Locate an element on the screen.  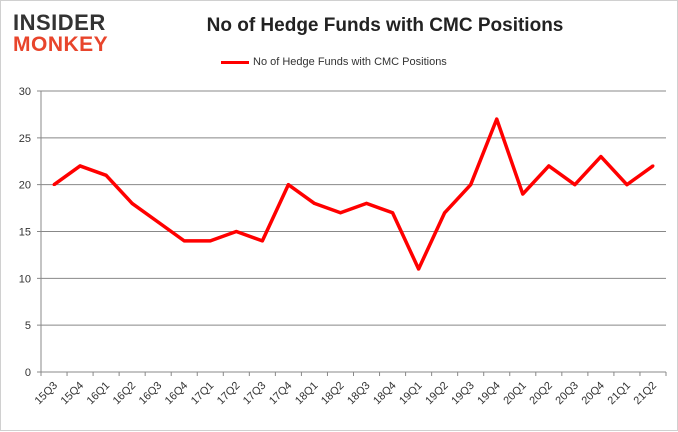
chart-title: No of Hedge Funds with CMC Positions is located at coordinates (385, 25).